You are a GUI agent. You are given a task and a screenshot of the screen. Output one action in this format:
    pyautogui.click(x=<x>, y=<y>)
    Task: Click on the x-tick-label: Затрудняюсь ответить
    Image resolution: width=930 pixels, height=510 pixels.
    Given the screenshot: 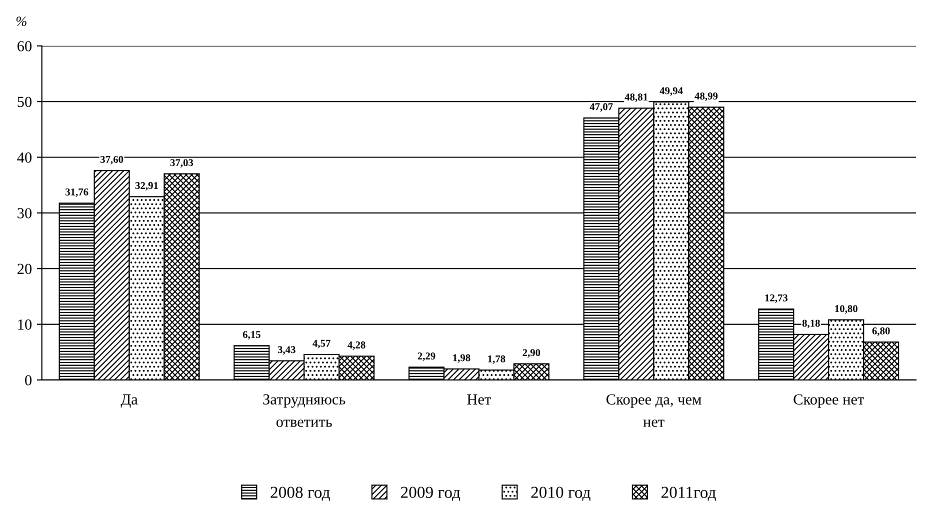 What is the action you would take?
    pyautogui.click(x=304, y=410)
    